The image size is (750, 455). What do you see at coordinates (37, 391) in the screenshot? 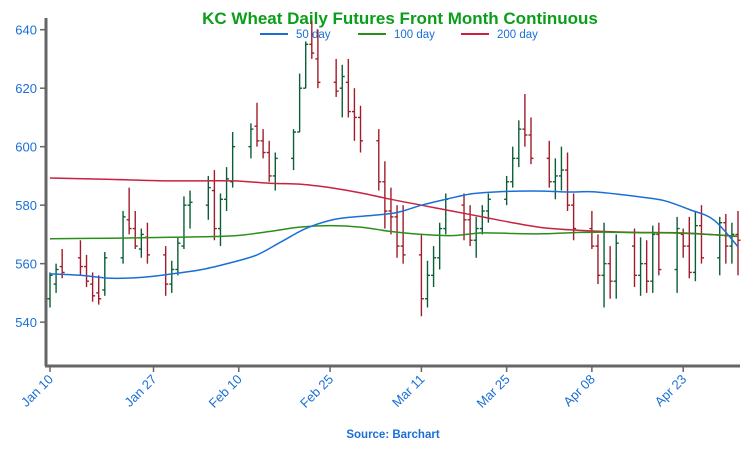
I see `x-tick-label: Jan 10` at bounding box center [37, 391].